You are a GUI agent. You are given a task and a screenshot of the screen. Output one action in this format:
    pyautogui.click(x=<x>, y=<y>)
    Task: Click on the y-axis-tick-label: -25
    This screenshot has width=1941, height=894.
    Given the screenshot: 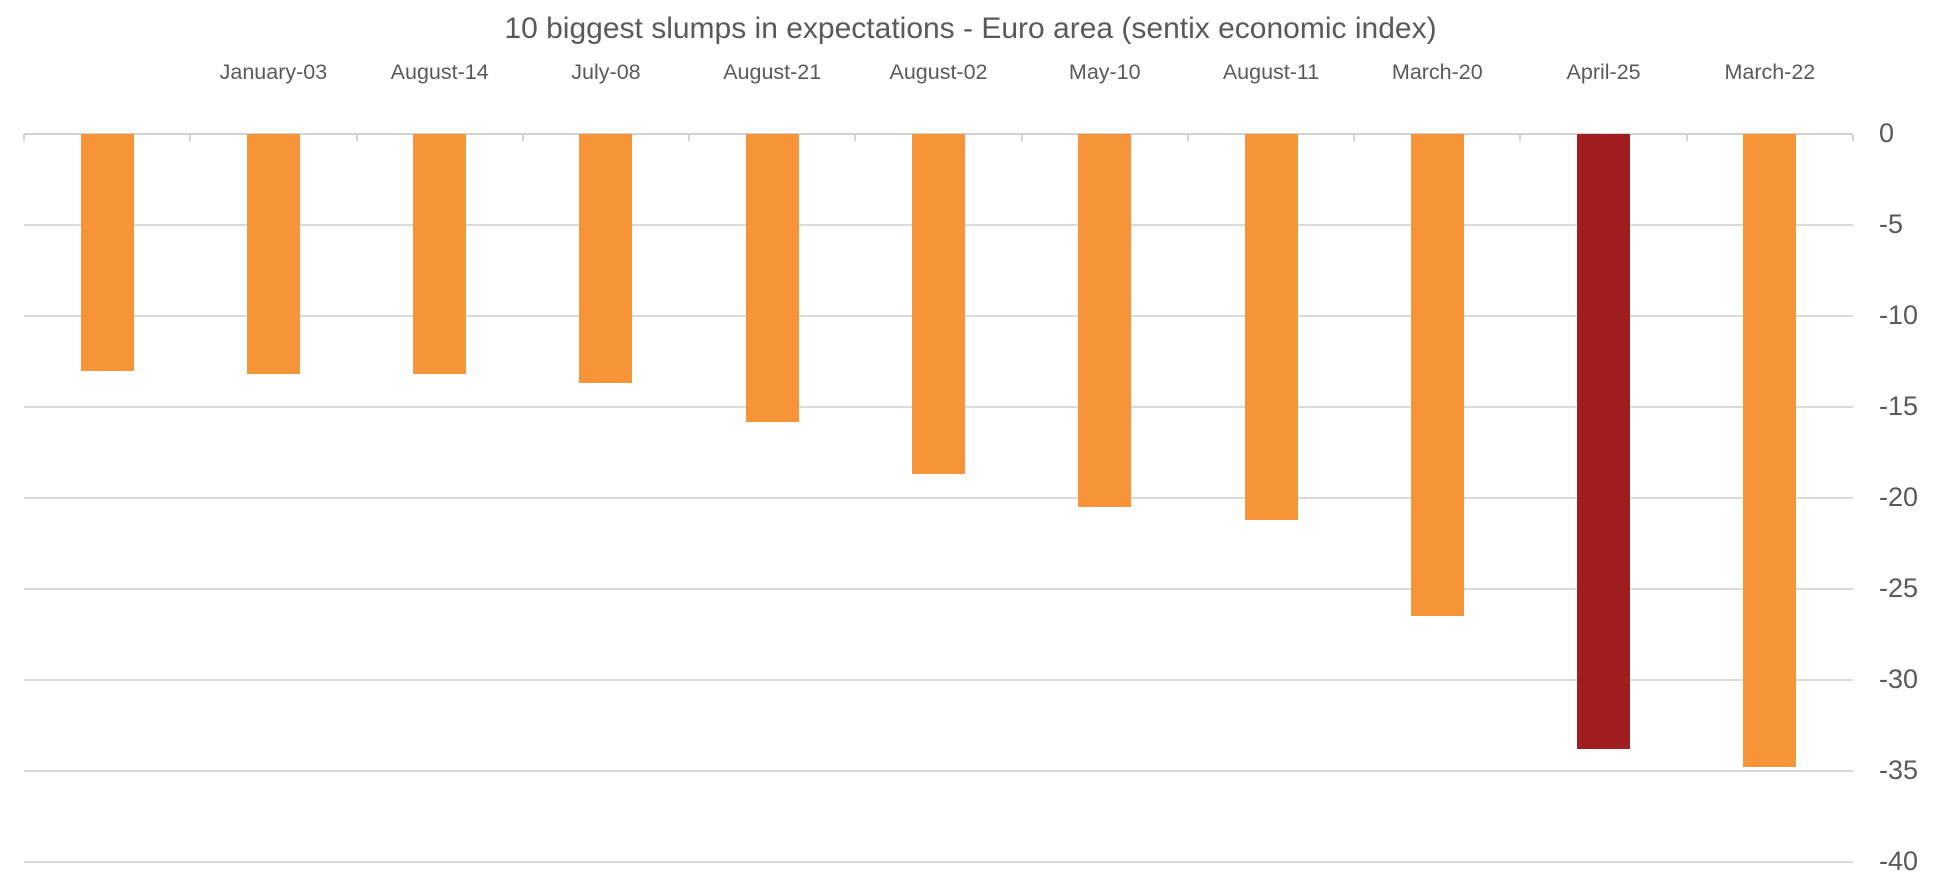 What is the action you would take?
    pyautogui.click(x=1899, y=588)
    